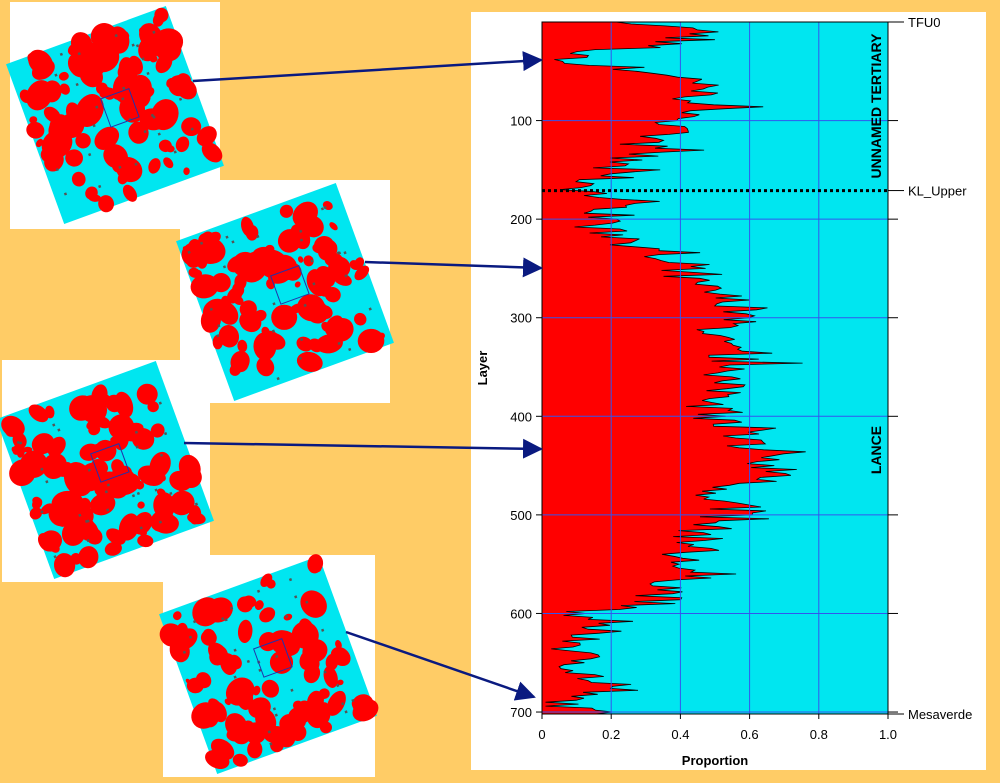  I want to click on horizon-label: Mesaverde, so click(940, 714).